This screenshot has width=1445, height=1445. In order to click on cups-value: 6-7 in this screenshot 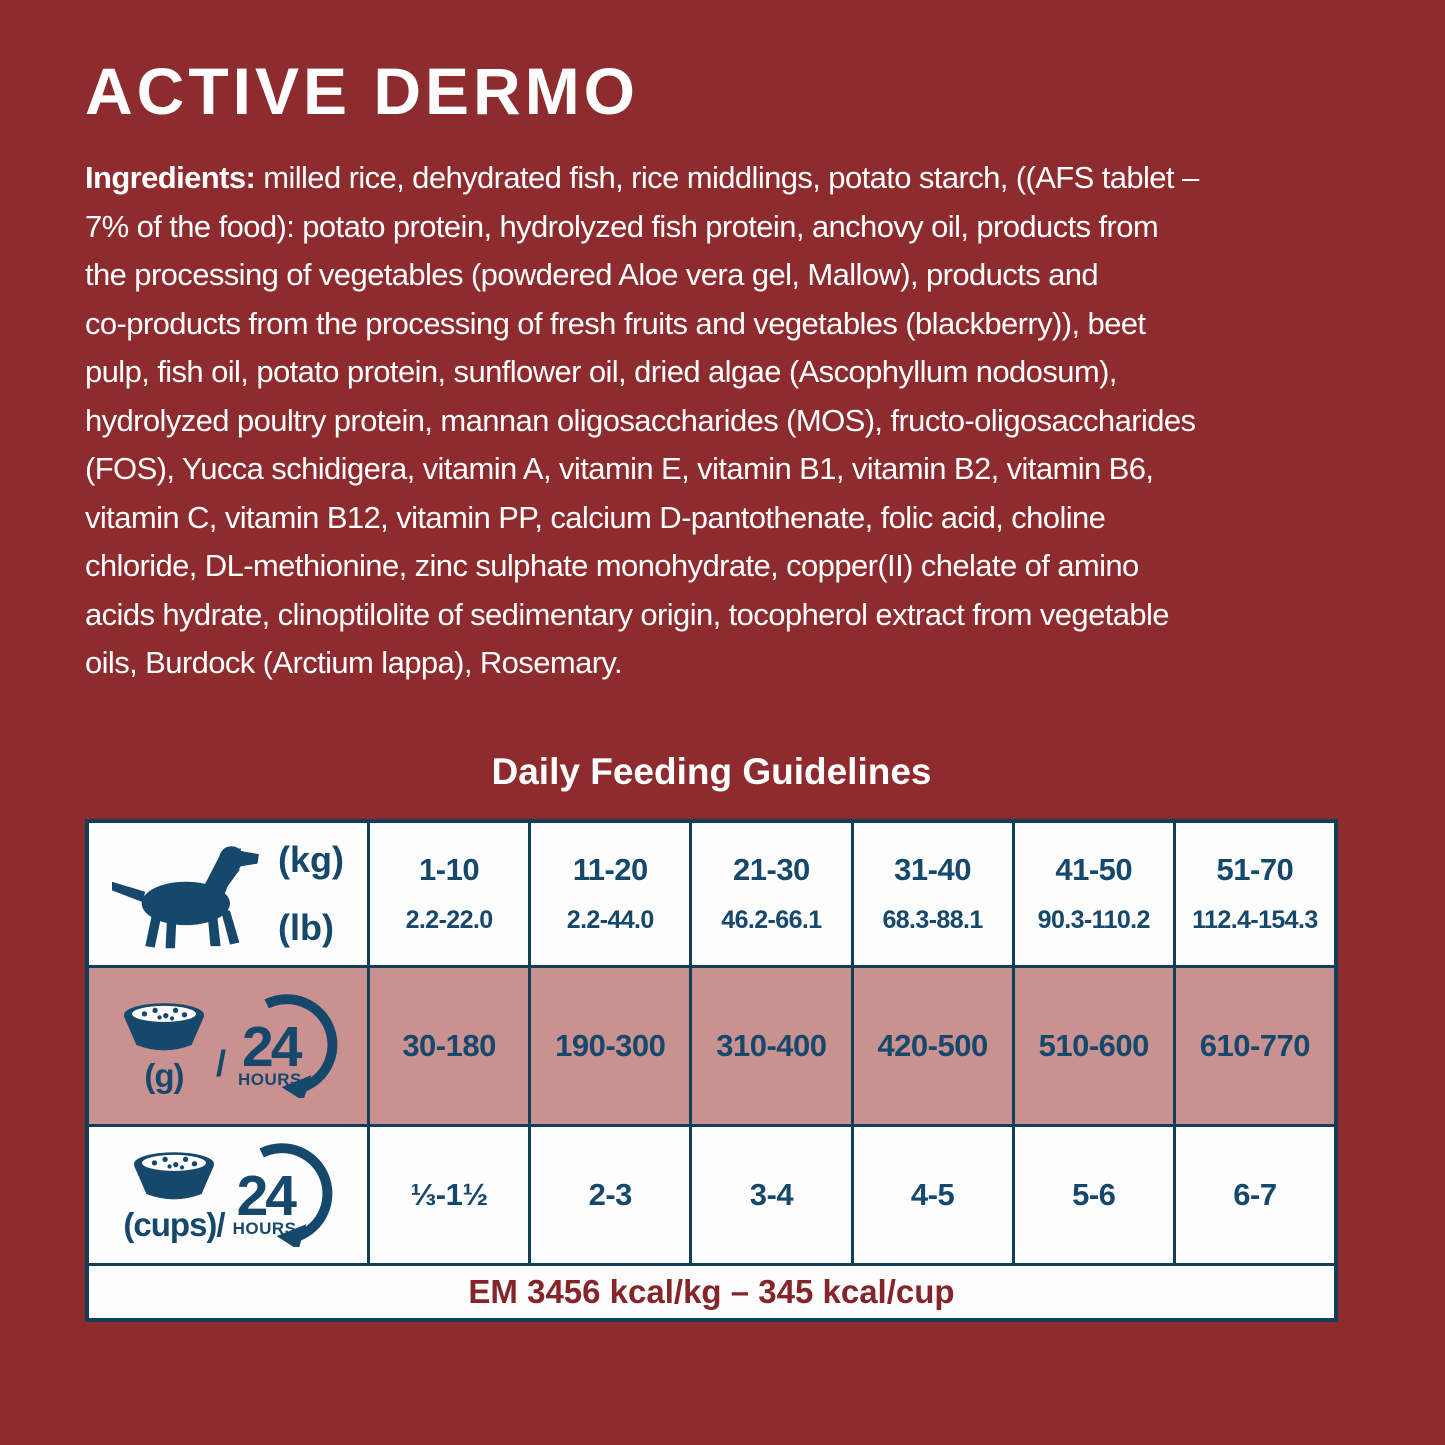, I will do `click(1255, 1194)`.